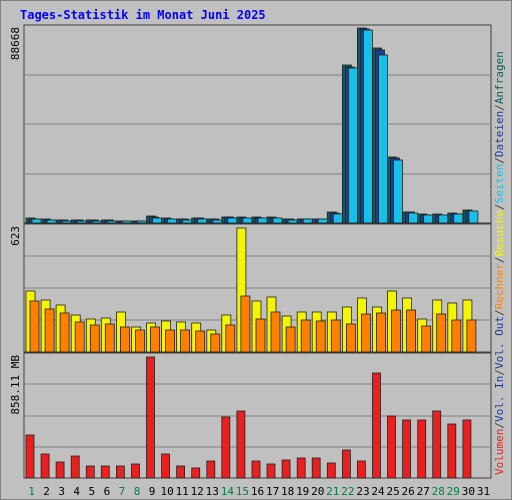 The height and width of the screenshot is (500, 512). What do you see at coordinates (483, 491) in the screenshot?
I see `x-tick-label: 31` at bounding box center [483, 491].